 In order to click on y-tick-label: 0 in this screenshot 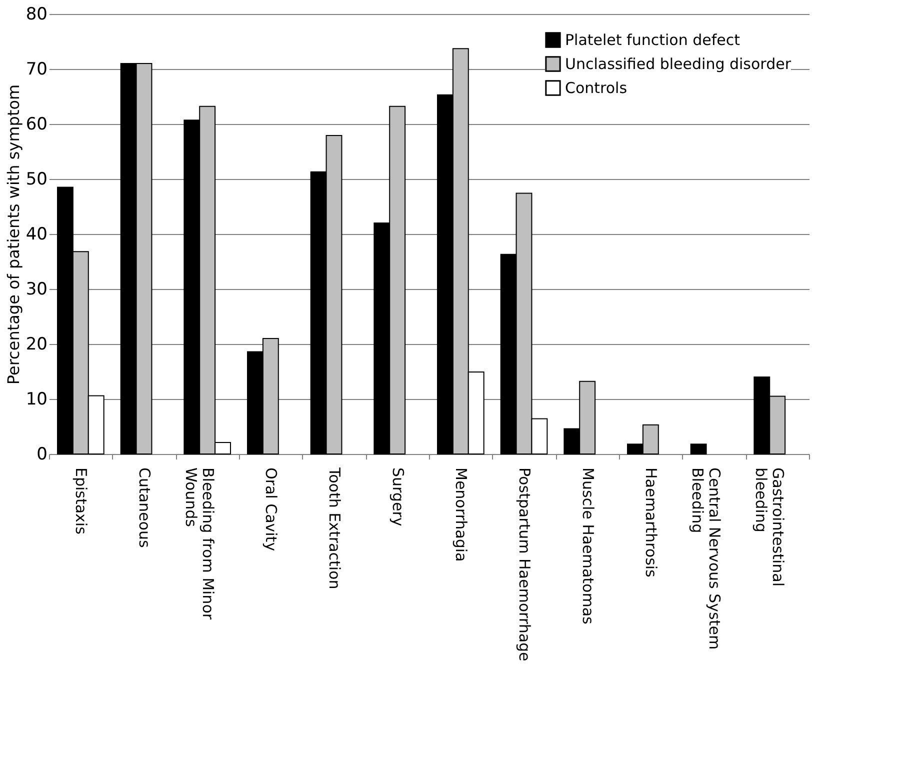, I will do `click(42, 454)`.